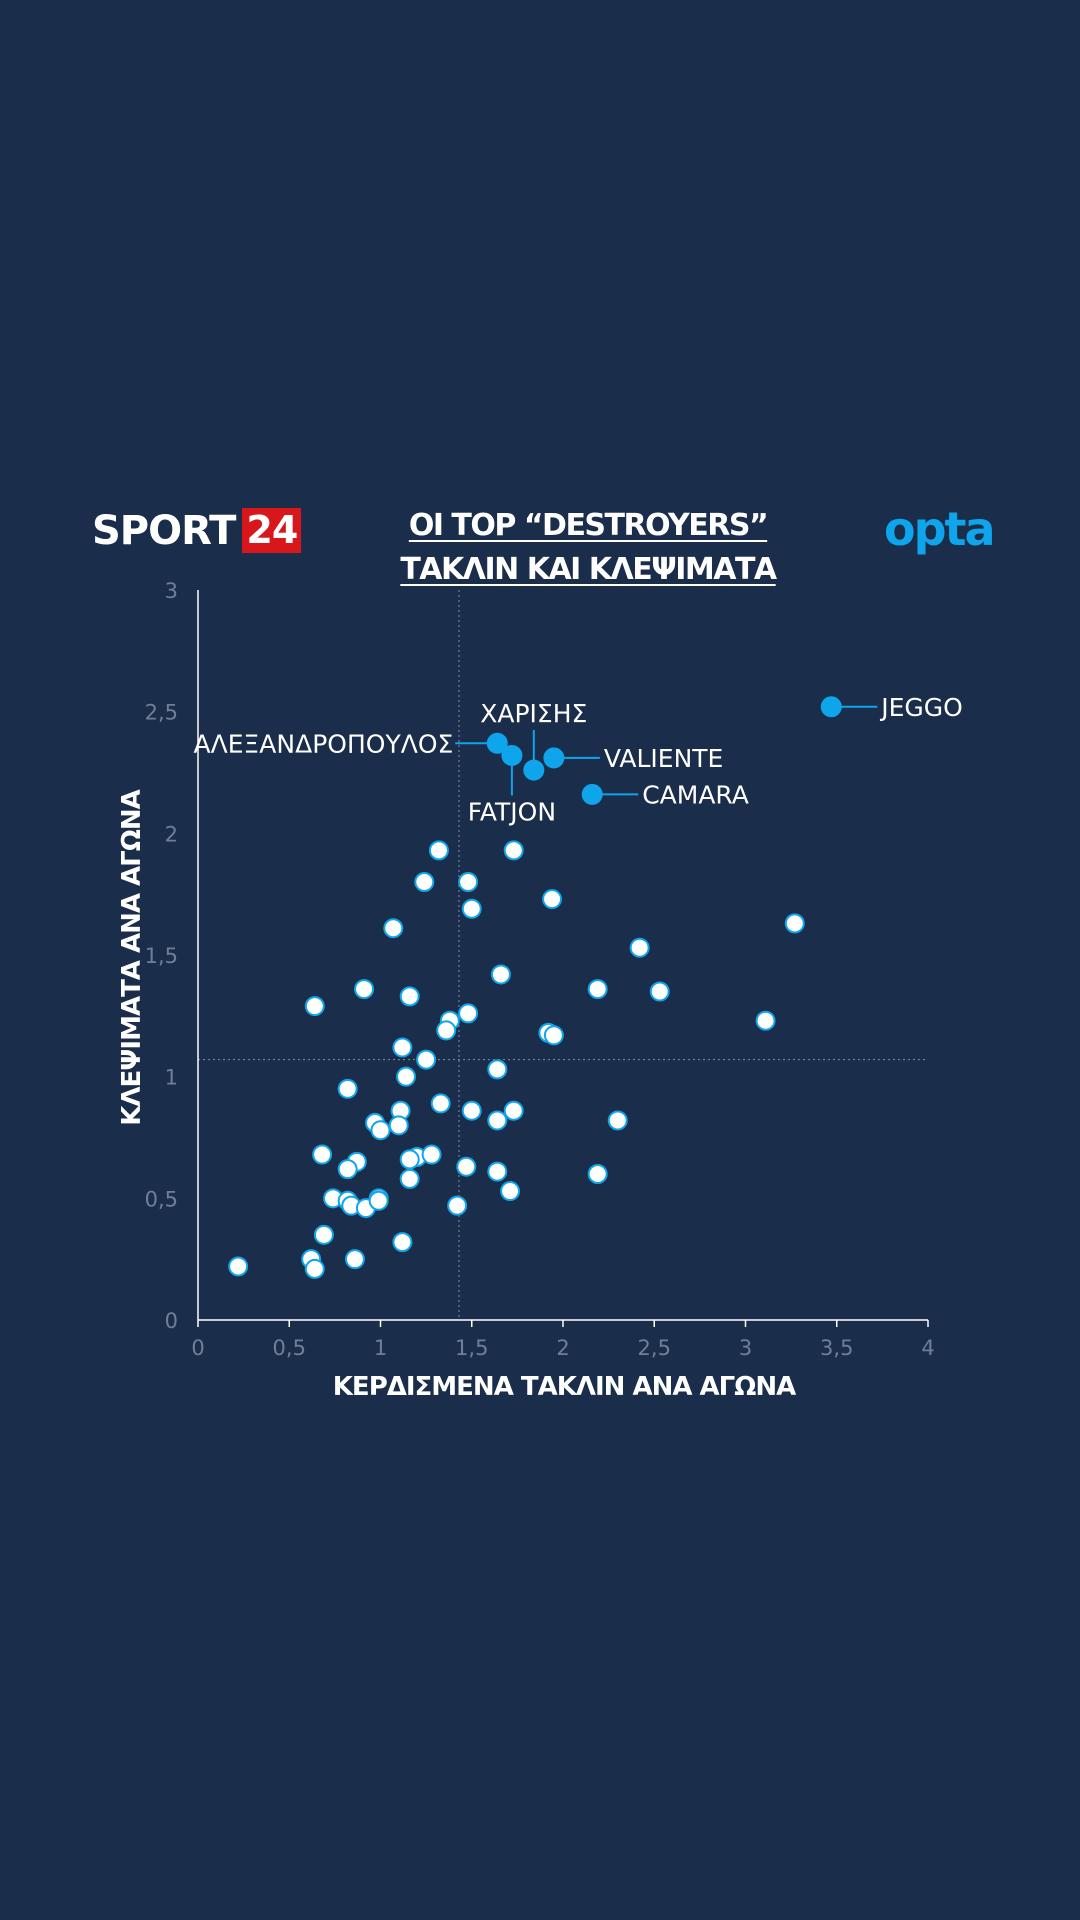  What do you see at coordinates (588, 548) in the screenshot?
I see `chart-title: ΟΙ TOP “DESTROYERS” ΤΑΚΛΙΝ ΚΑΙ ΚΛΕΨΙΜΑΤΑ` at bounding box center [588, 548].